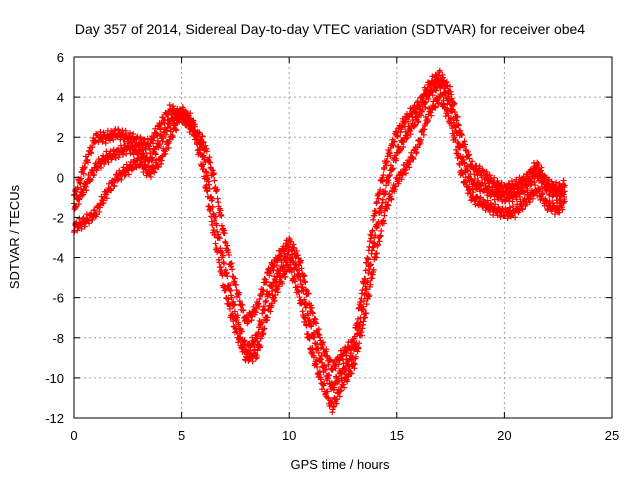 Image resolution: width=640 pixels, height=480 pixels. What do you see at coordinates (289, 435) in the screenshot?
I see `x-tick-label: 10` at bounding box center [289, 435].